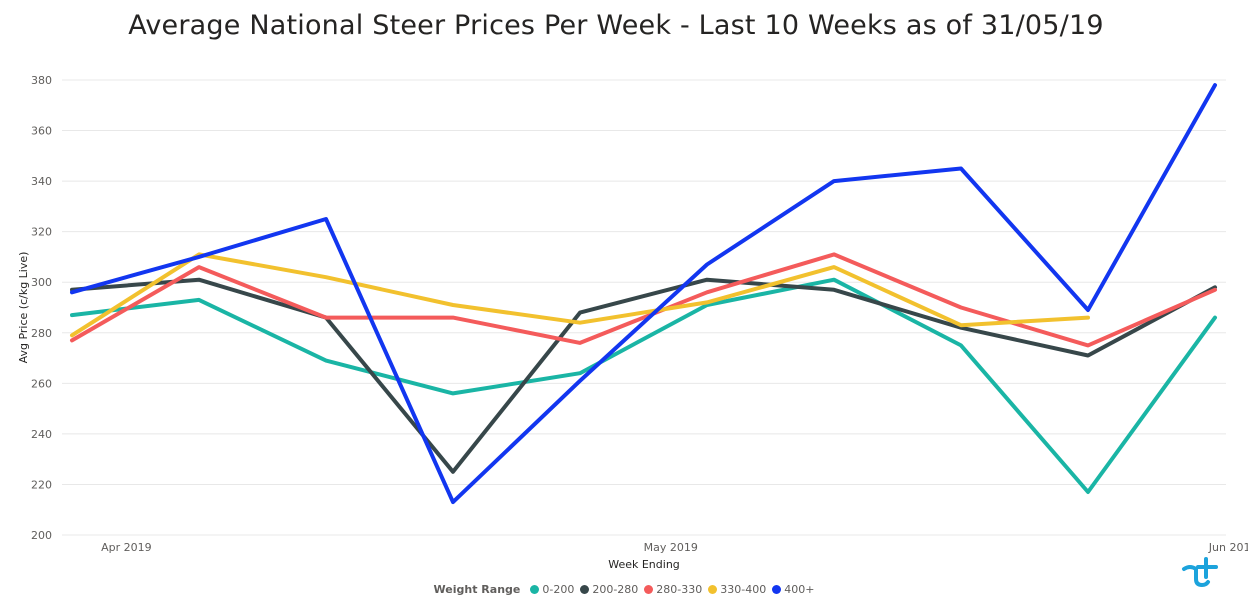 The width and height of the screenshot is (1248, 600). I want to click on y-tick-label: 220, so click(41, 484).